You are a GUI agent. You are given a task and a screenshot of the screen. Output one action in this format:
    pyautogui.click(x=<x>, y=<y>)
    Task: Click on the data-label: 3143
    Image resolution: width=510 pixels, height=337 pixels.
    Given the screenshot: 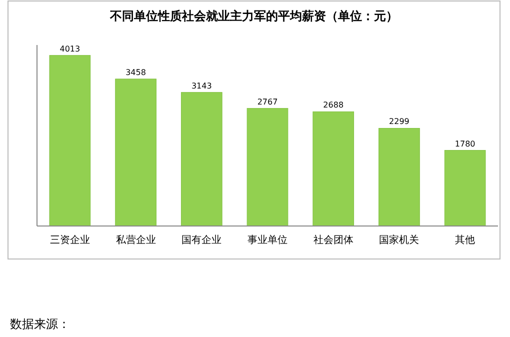 What is the action you would take?
    pyautogui.click(x=201, y=85)
    